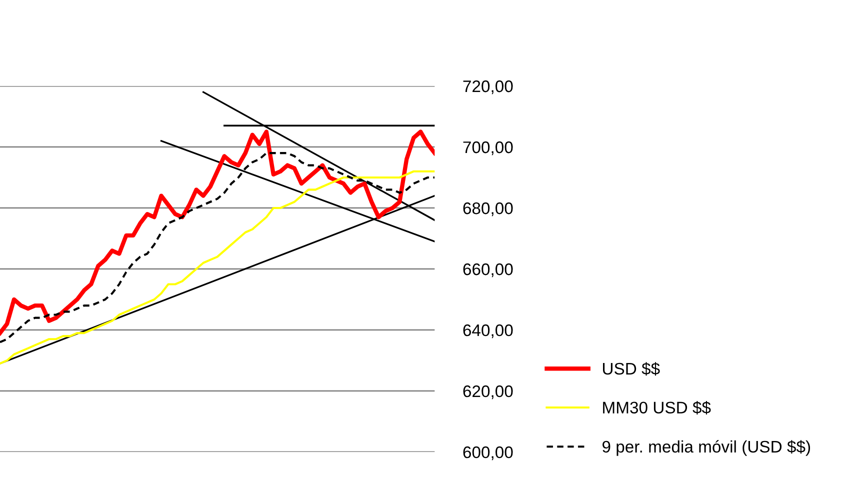 This screenshot has height=490, width=844. What do you see at coordinates (706, 448) in the screenshot?
I see `legend-label: 9 per. media móvil (USD $$)` at bounding box center [706, 448].